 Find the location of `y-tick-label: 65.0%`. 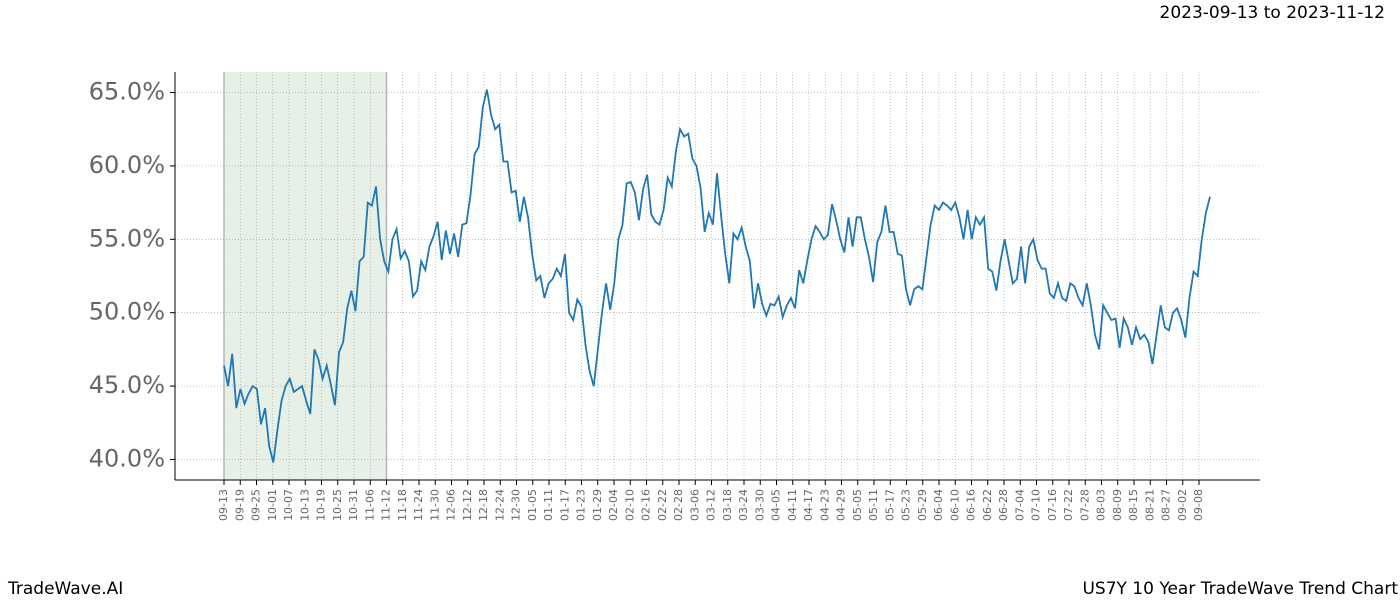

y-tick-label: 65.0% is located at coordinates (127, 92).